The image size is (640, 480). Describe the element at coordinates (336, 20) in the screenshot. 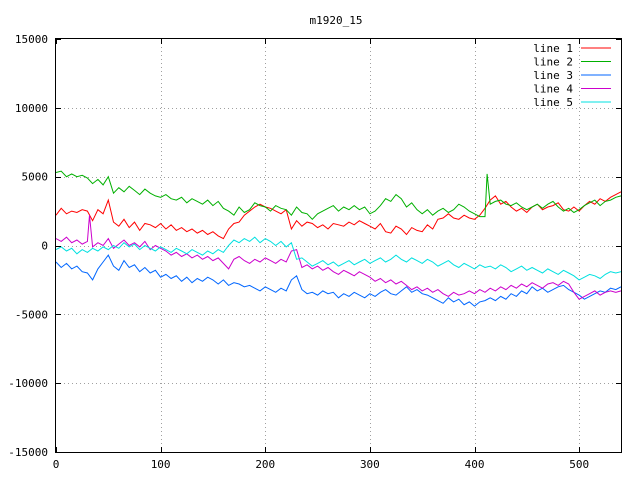

I see `chart-title: m1920_15` at that location.